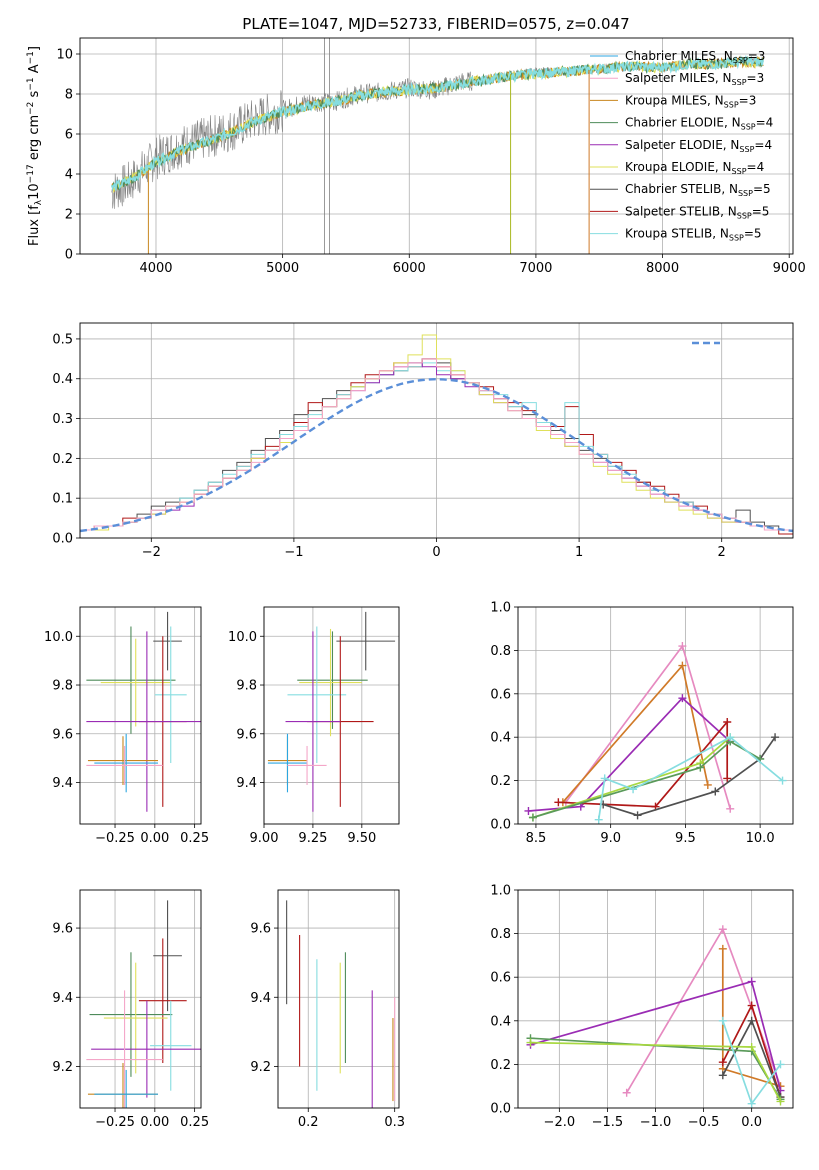 This screenshot has width=819, height=1170. I want to click on x-tick-label: 6000, so click(409, 268).